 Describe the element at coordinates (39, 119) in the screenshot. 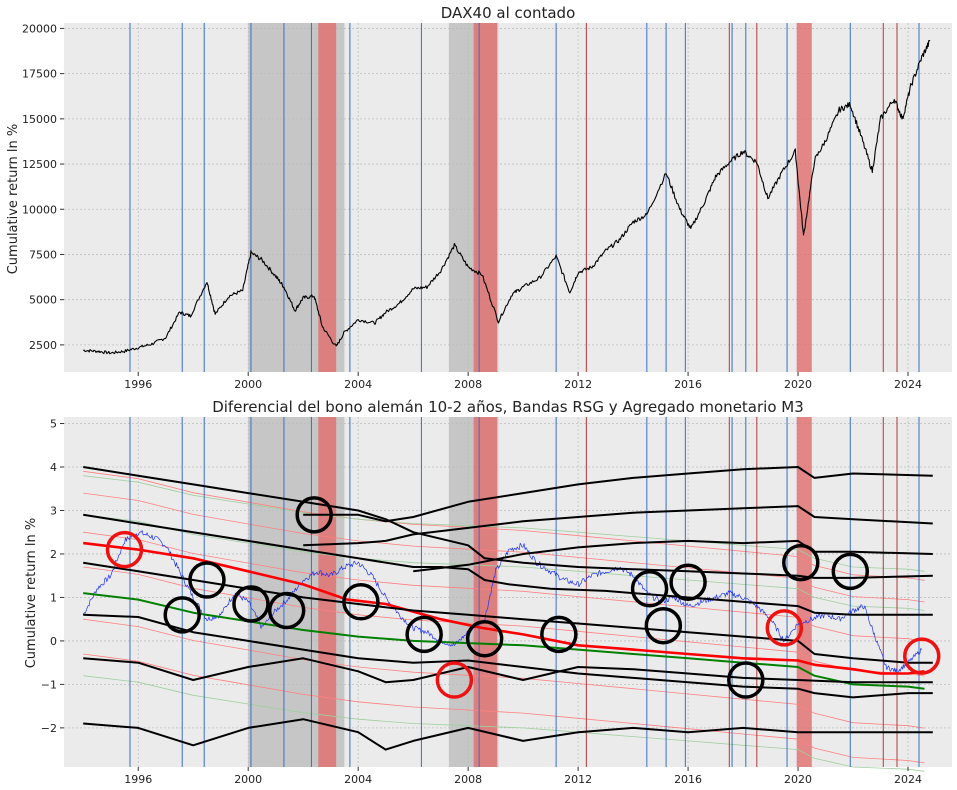

I see `dax-y-tick-label: 15000` at that location.